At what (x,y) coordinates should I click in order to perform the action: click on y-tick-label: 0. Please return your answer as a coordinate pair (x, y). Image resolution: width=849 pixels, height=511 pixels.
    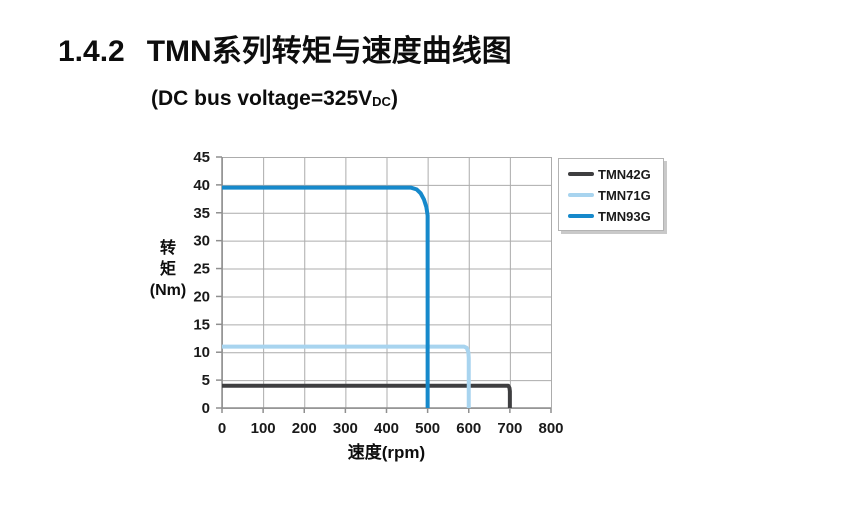
    Looking at the image, I should click on (206, 408).